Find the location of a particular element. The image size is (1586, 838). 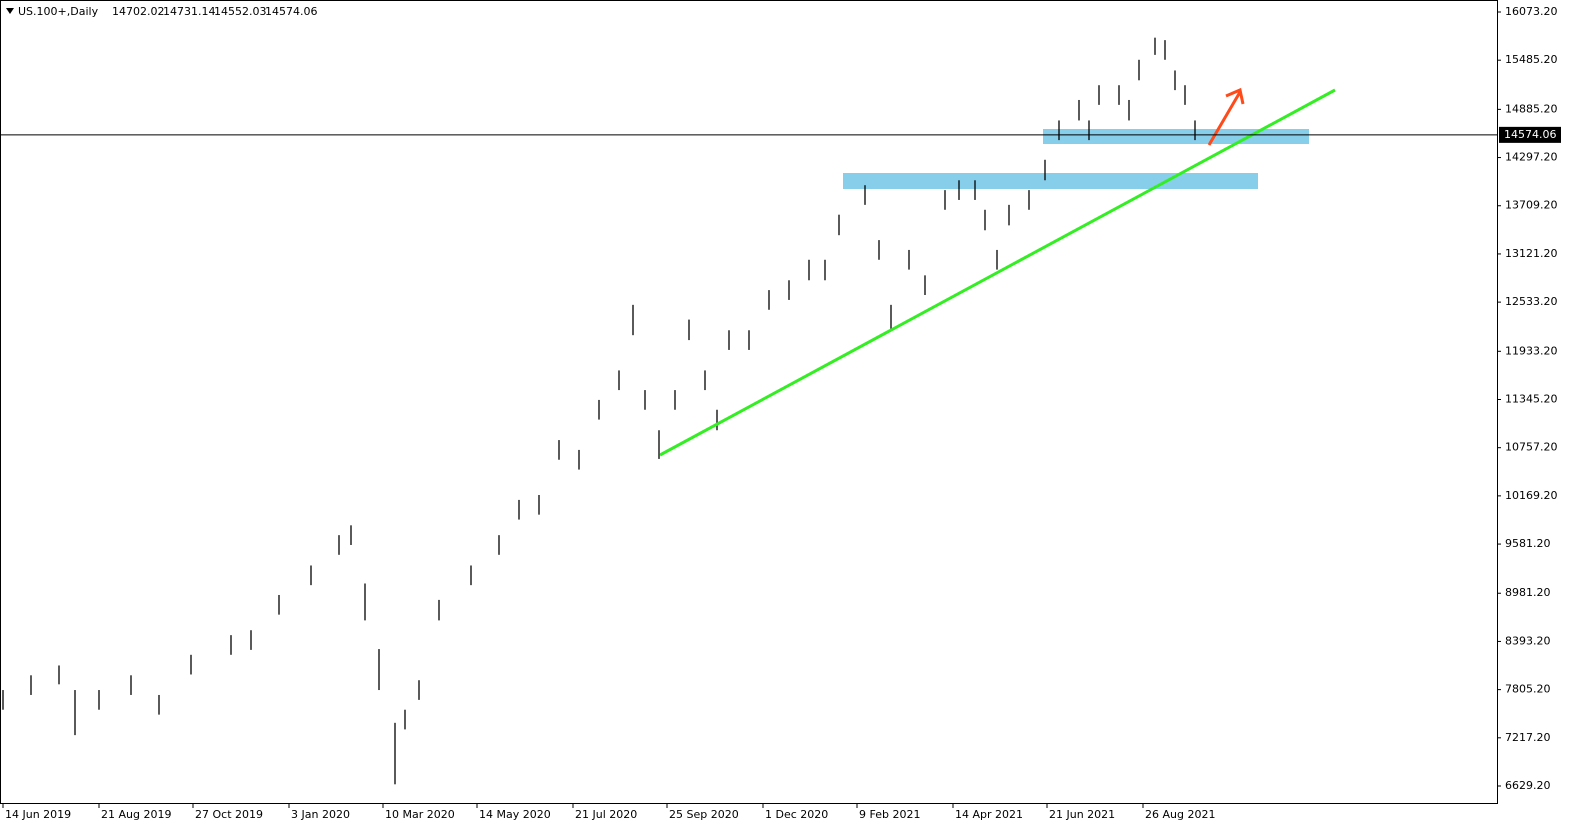

y-tick-label: 16073.20 is located at coordinates (1531, 11).